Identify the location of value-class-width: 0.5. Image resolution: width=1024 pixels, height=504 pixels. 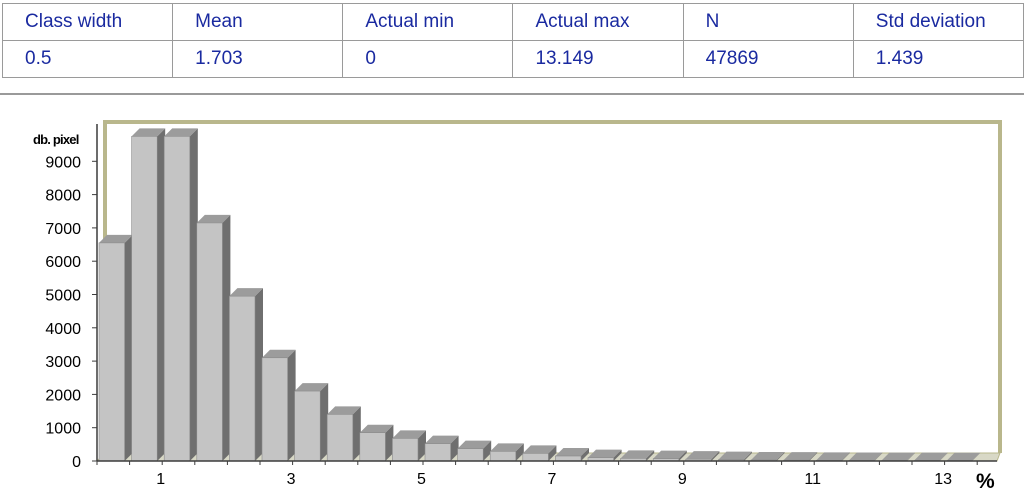
(87, 59).